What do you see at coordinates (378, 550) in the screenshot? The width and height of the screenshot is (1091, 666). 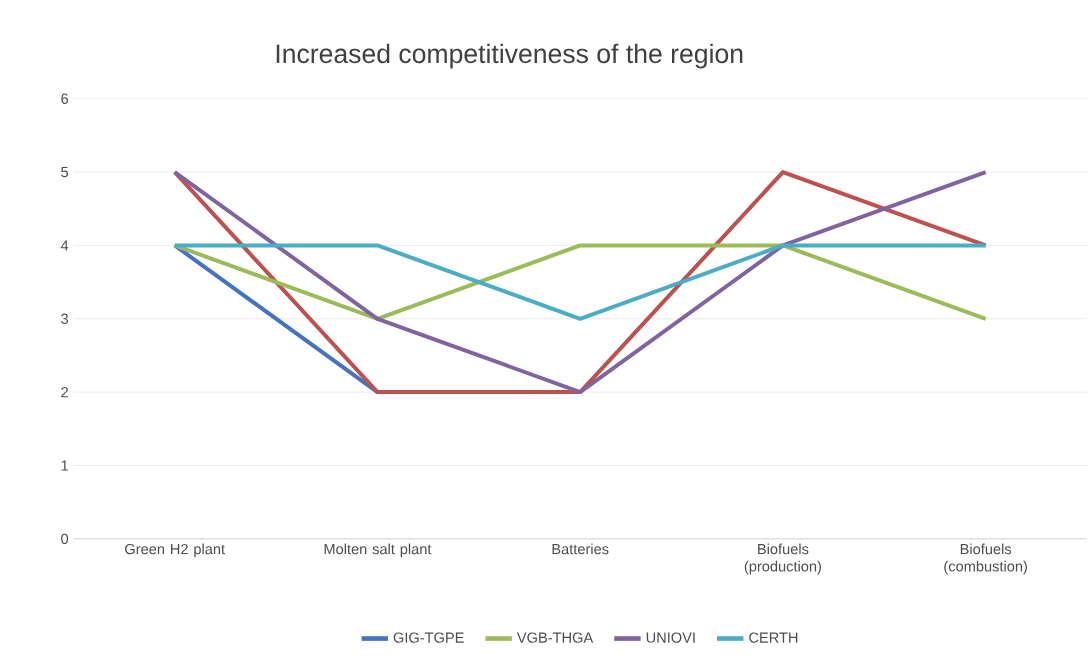 I see `x-tick-label: Molten salt plant` at bounding box center [378, 550].